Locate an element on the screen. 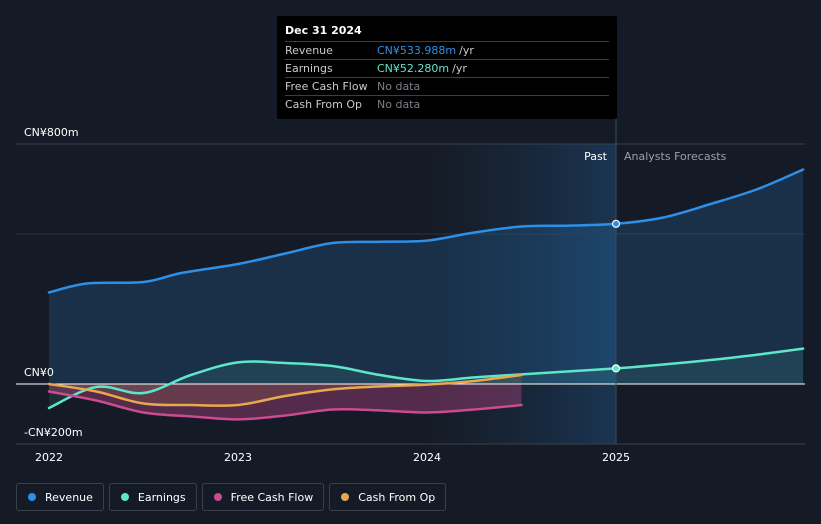  past-shade is located at coordinates (521, 294).